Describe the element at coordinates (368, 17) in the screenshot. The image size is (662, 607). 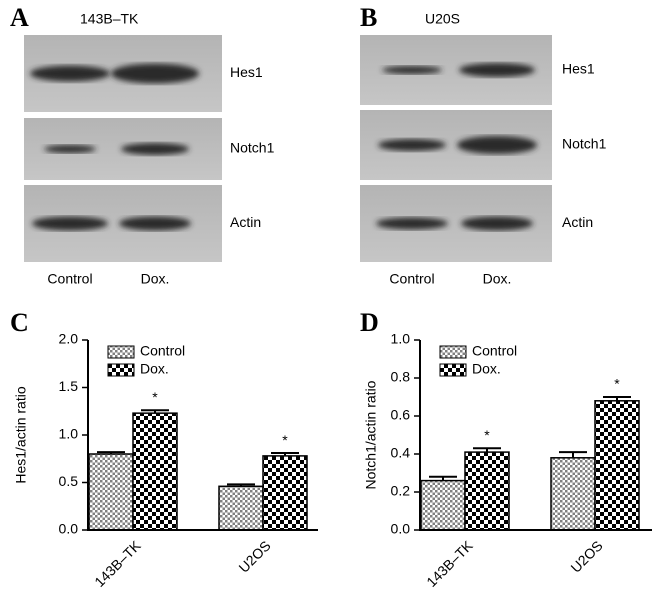
I see `panel-letter: B` at that location.